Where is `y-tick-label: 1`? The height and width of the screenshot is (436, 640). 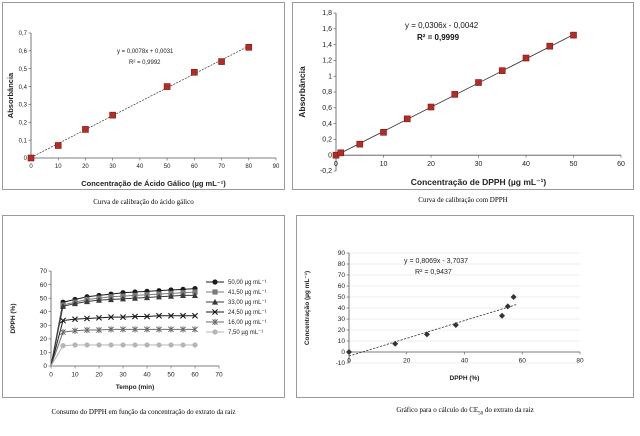
y-tick-label: 1 is located at coordinates (330, 76).